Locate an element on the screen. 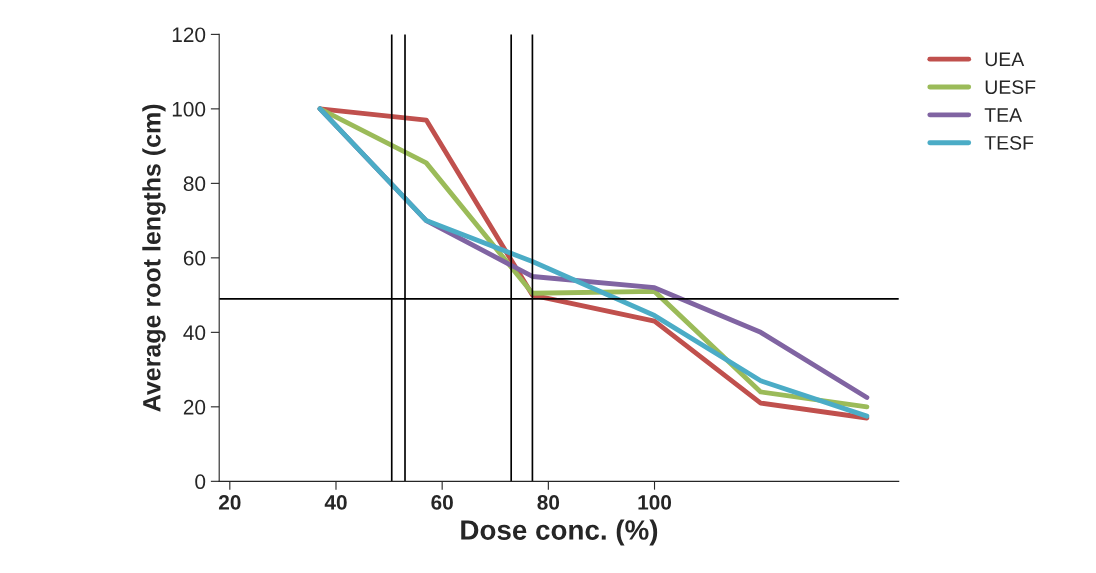  x-tick-label: 20 is located at coordinates (229, 502).